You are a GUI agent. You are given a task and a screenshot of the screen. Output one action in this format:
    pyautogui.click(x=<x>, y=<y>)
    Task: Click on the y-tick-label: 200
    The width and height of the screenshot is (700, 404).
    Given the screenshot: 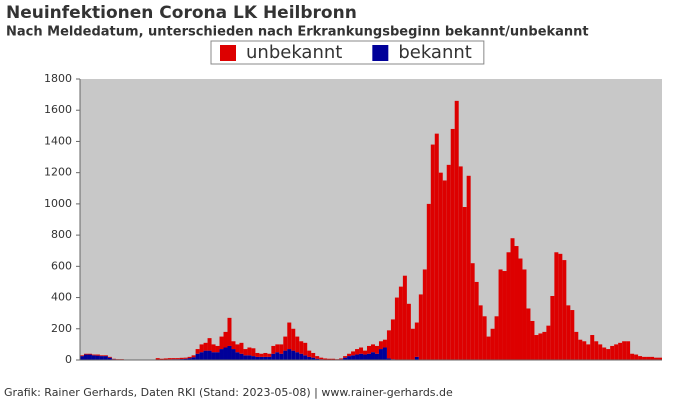 What is the action you would take?
    pyautogui.click(x=61, y=328)
    